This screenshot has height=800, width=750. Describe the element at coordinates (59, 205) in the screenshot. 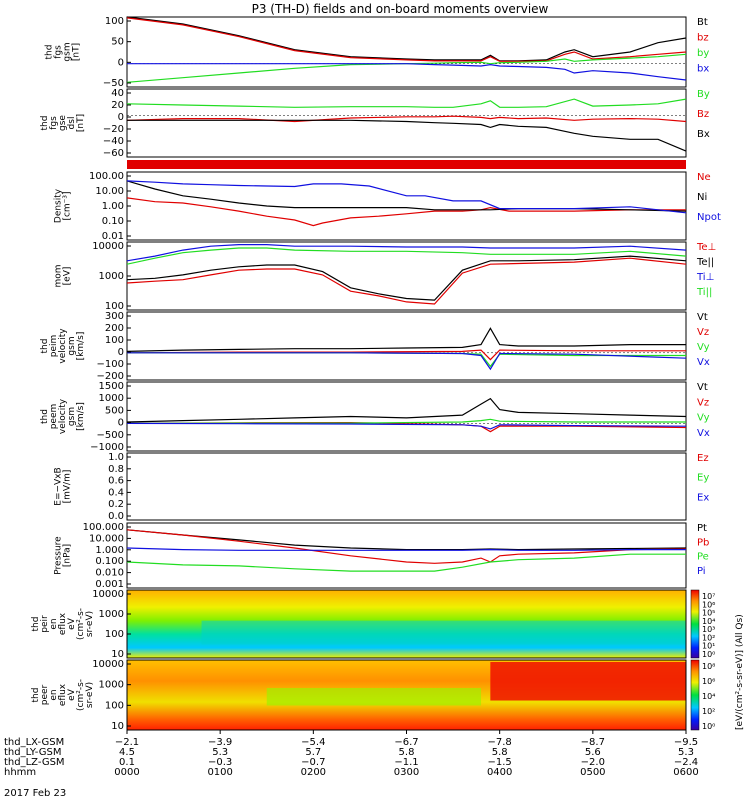

I see `y-axis-label-line: Density` at that location.